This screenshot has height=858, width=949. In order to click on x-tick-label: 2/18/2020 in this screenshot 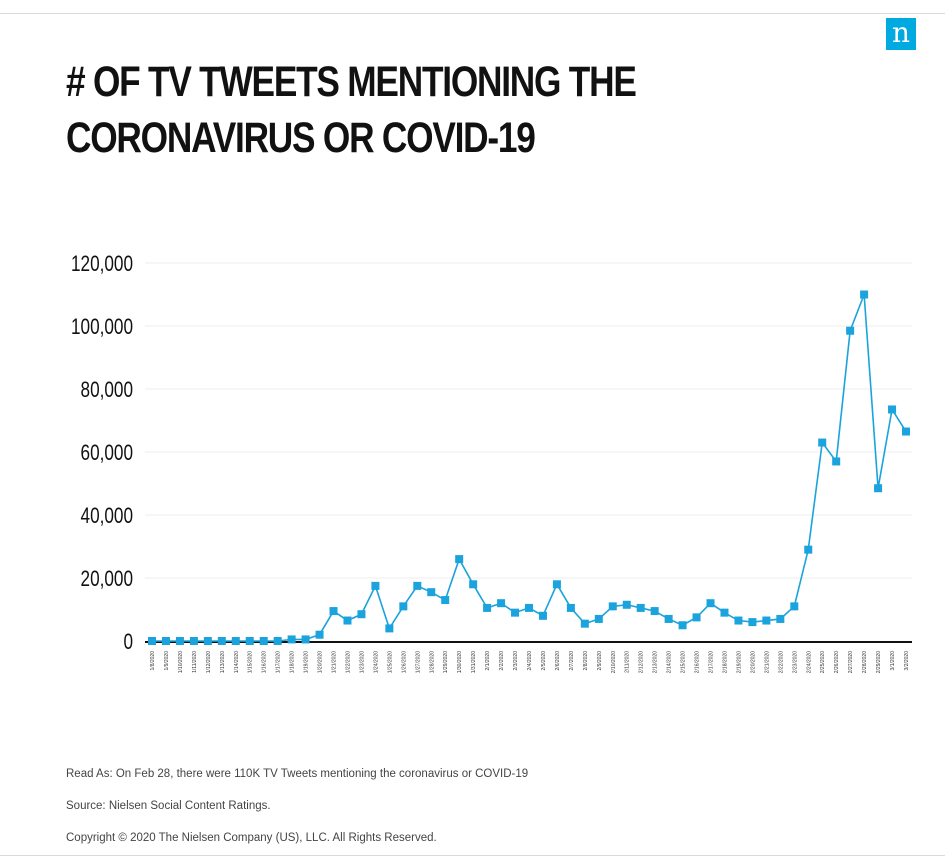, I will do `click(725, 662)`.